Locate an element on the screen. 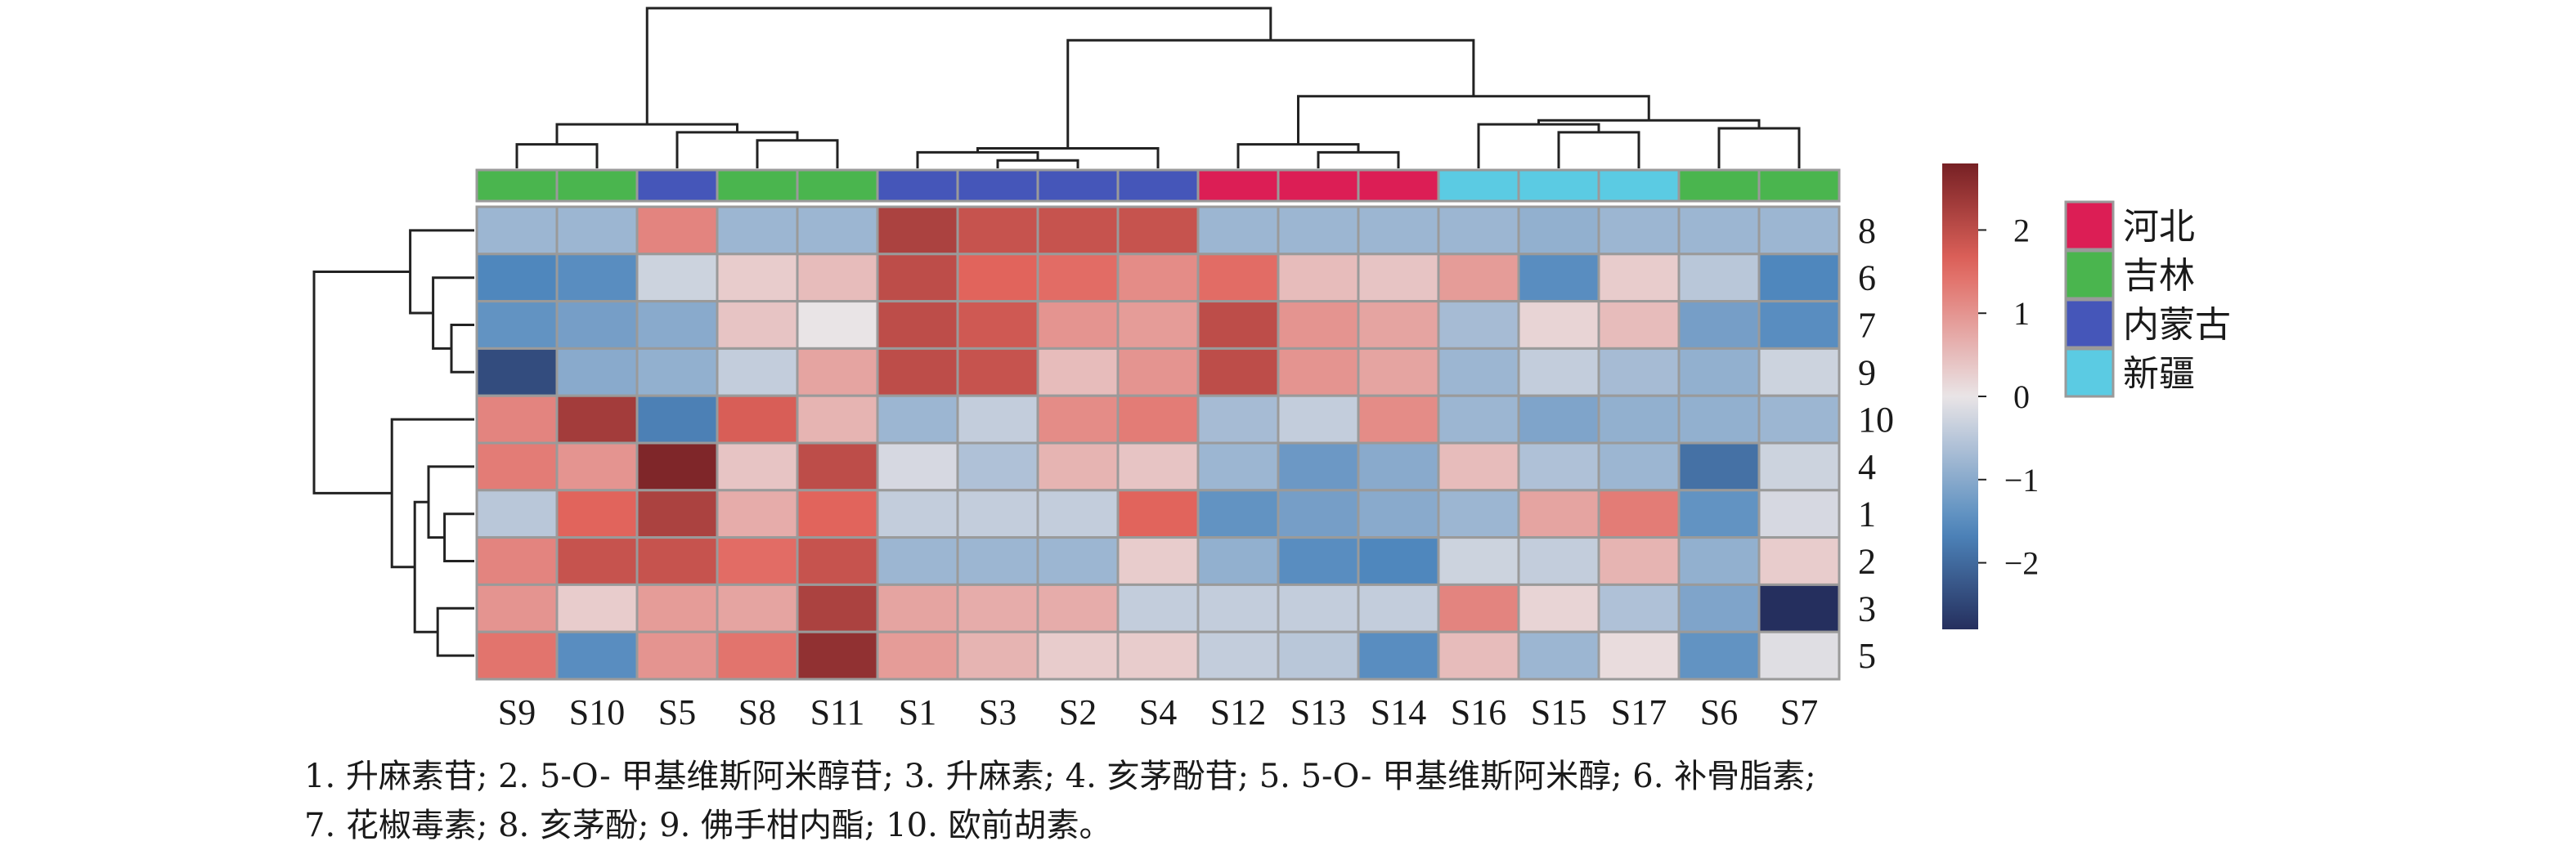  legend-swatch is located at coordinates (2089, 274).